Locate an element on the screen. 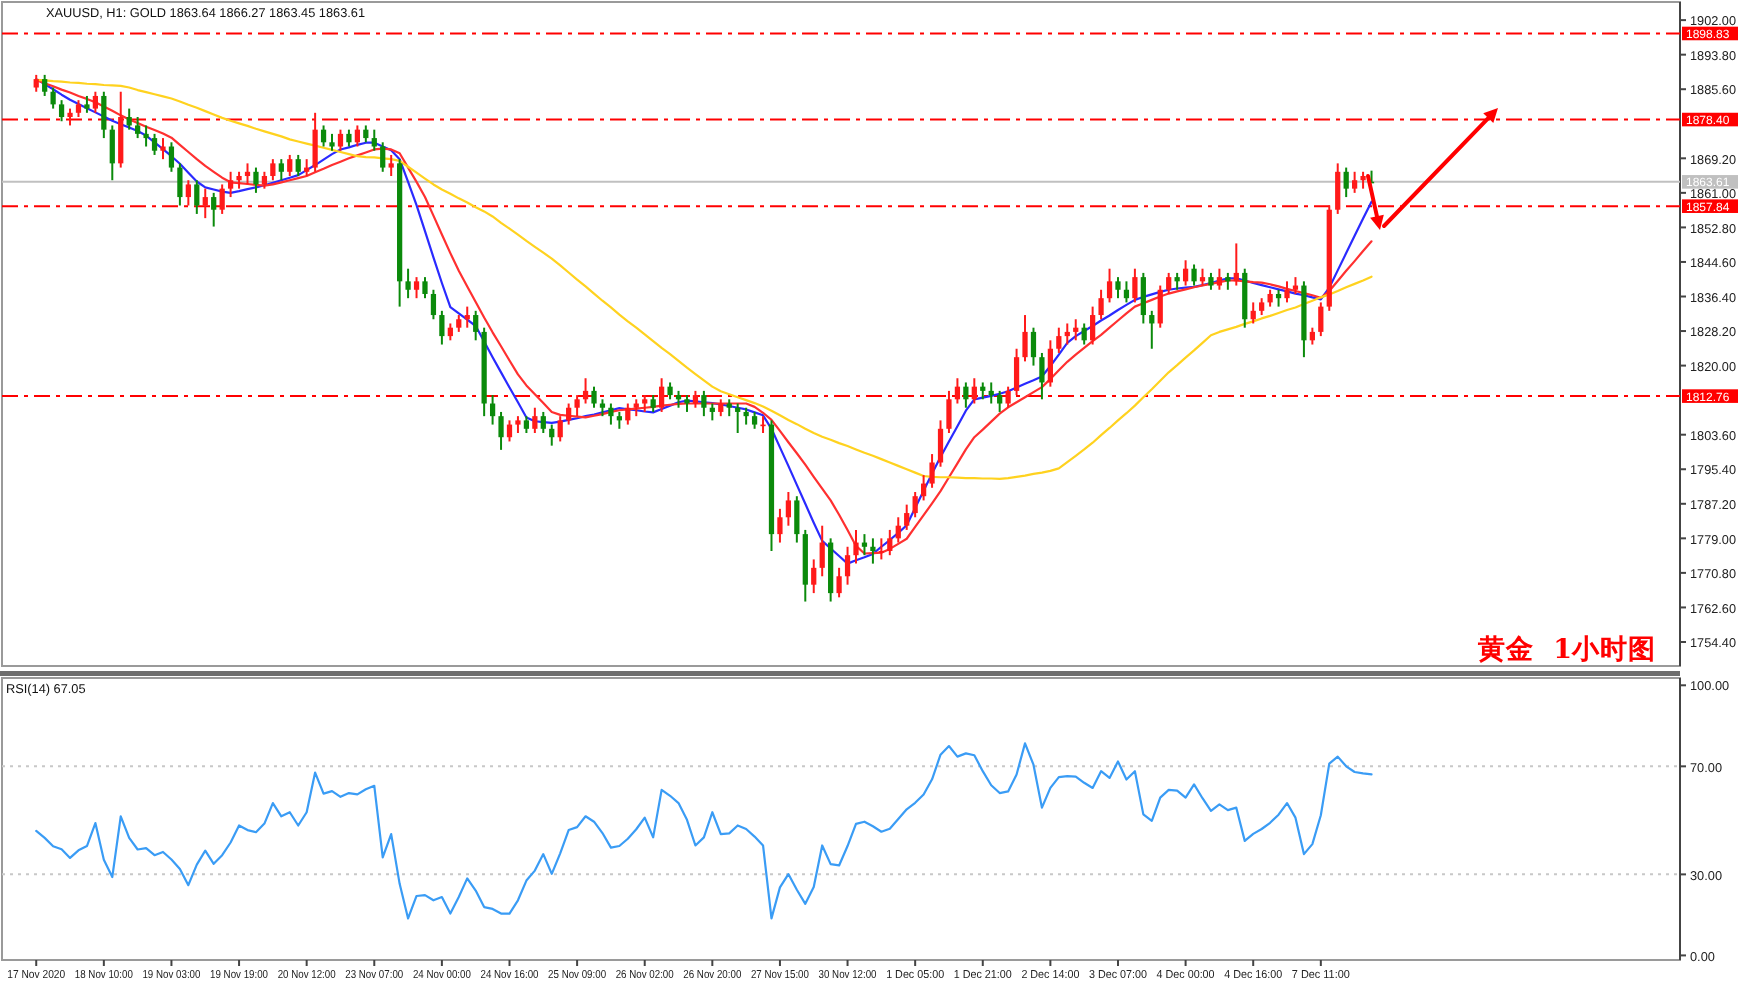 This screenshot has width=1740, height=986. annotation: 黄金 1小时图 is located at coordinates (1566, 650).